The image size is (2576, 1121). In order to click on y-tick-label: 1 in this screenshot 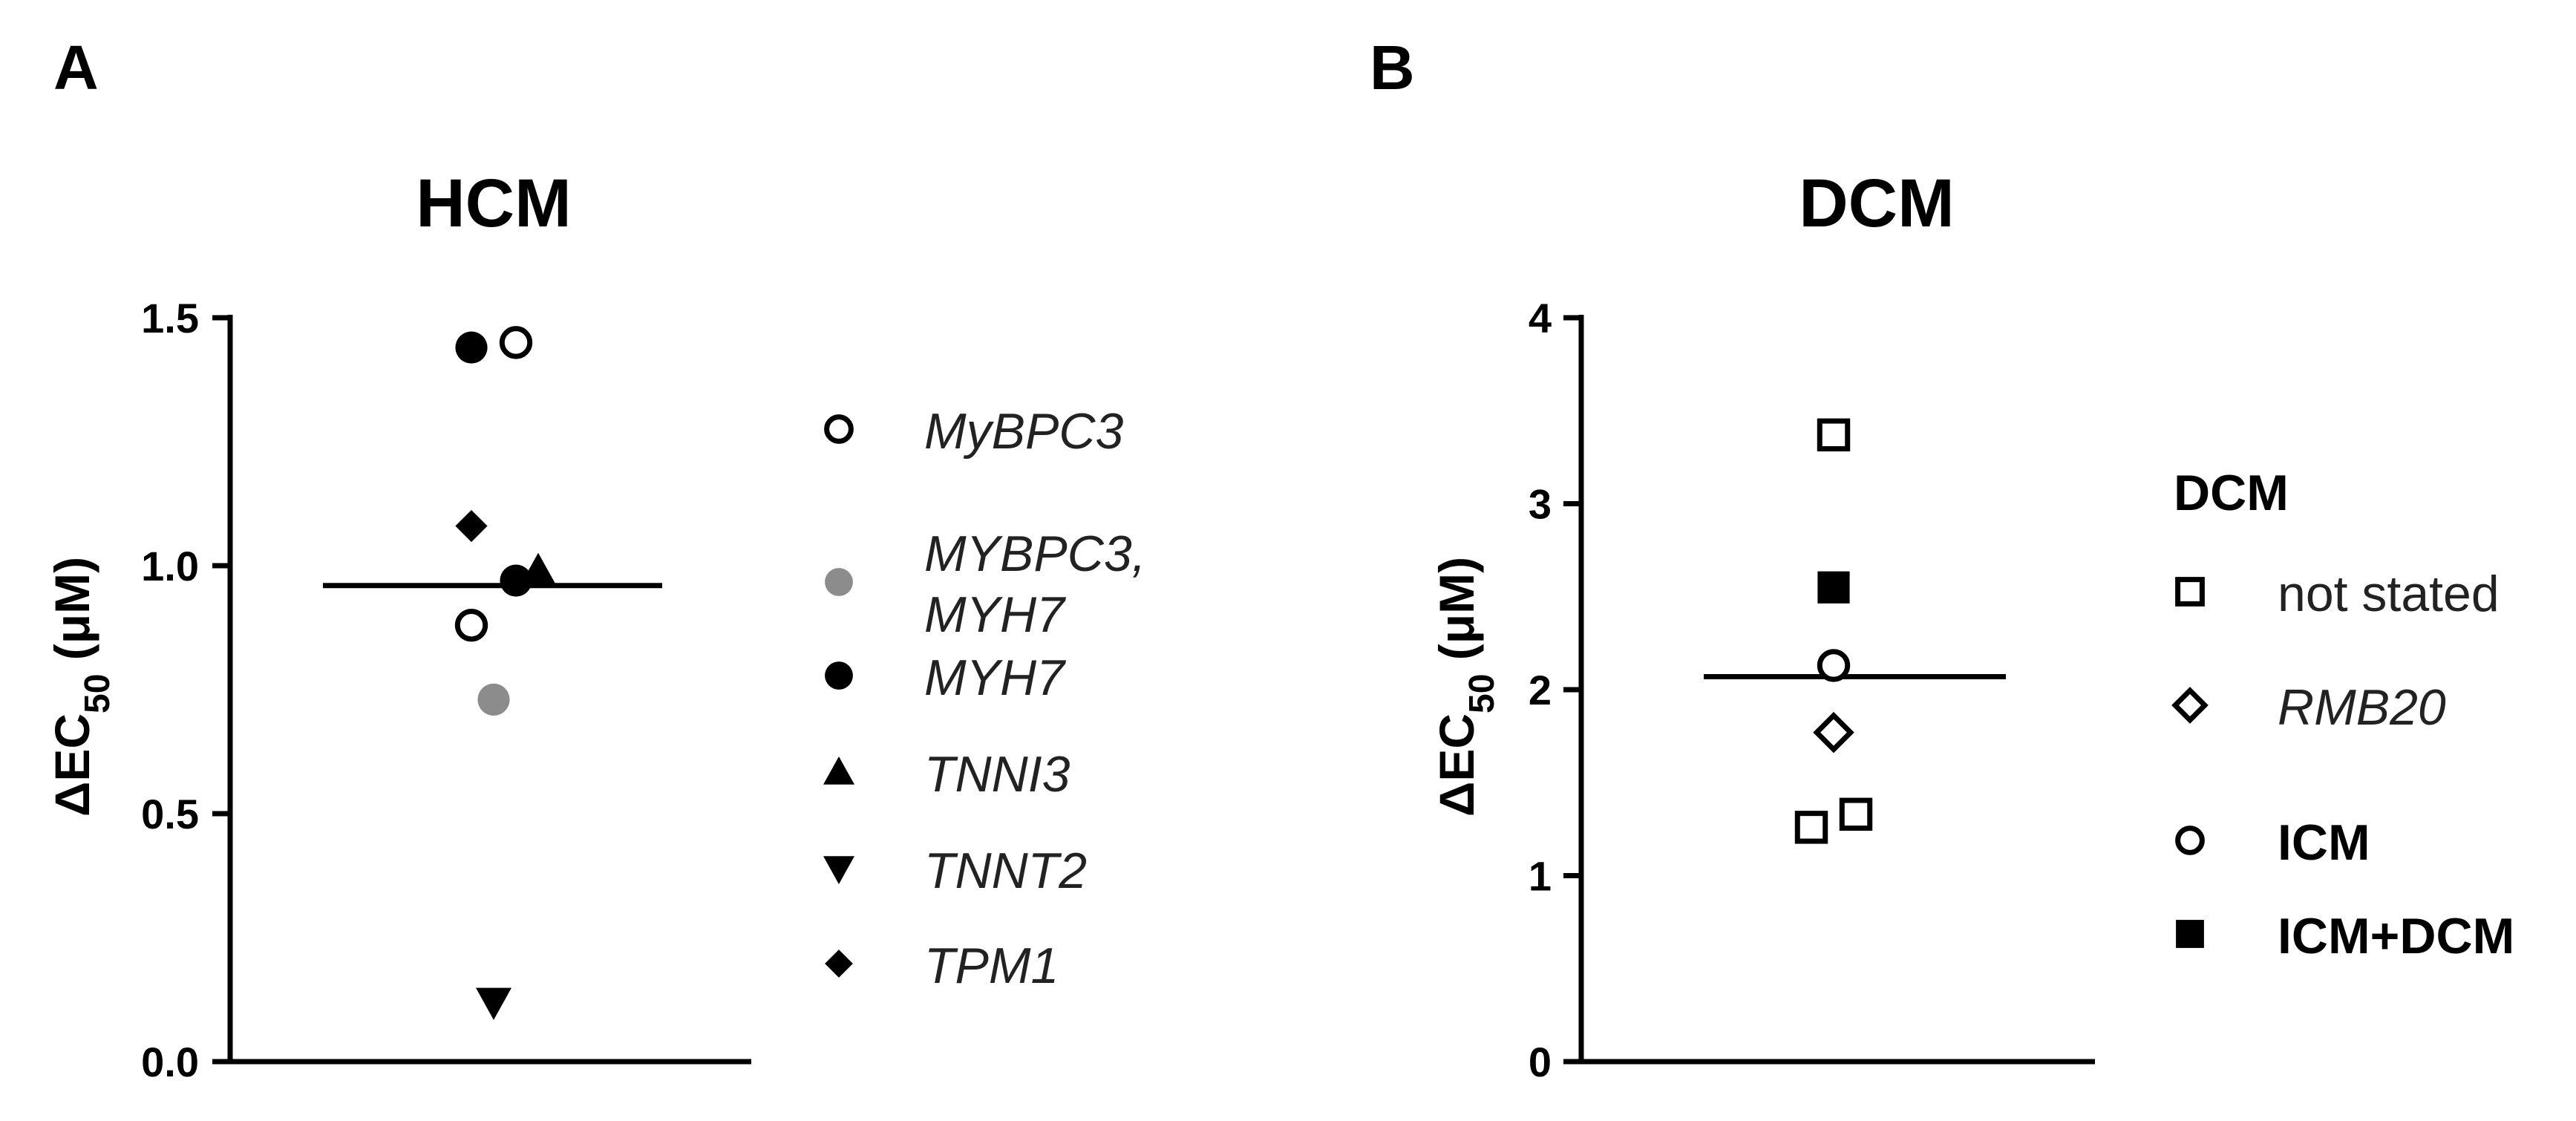, I will do `click(1540, 876)`.